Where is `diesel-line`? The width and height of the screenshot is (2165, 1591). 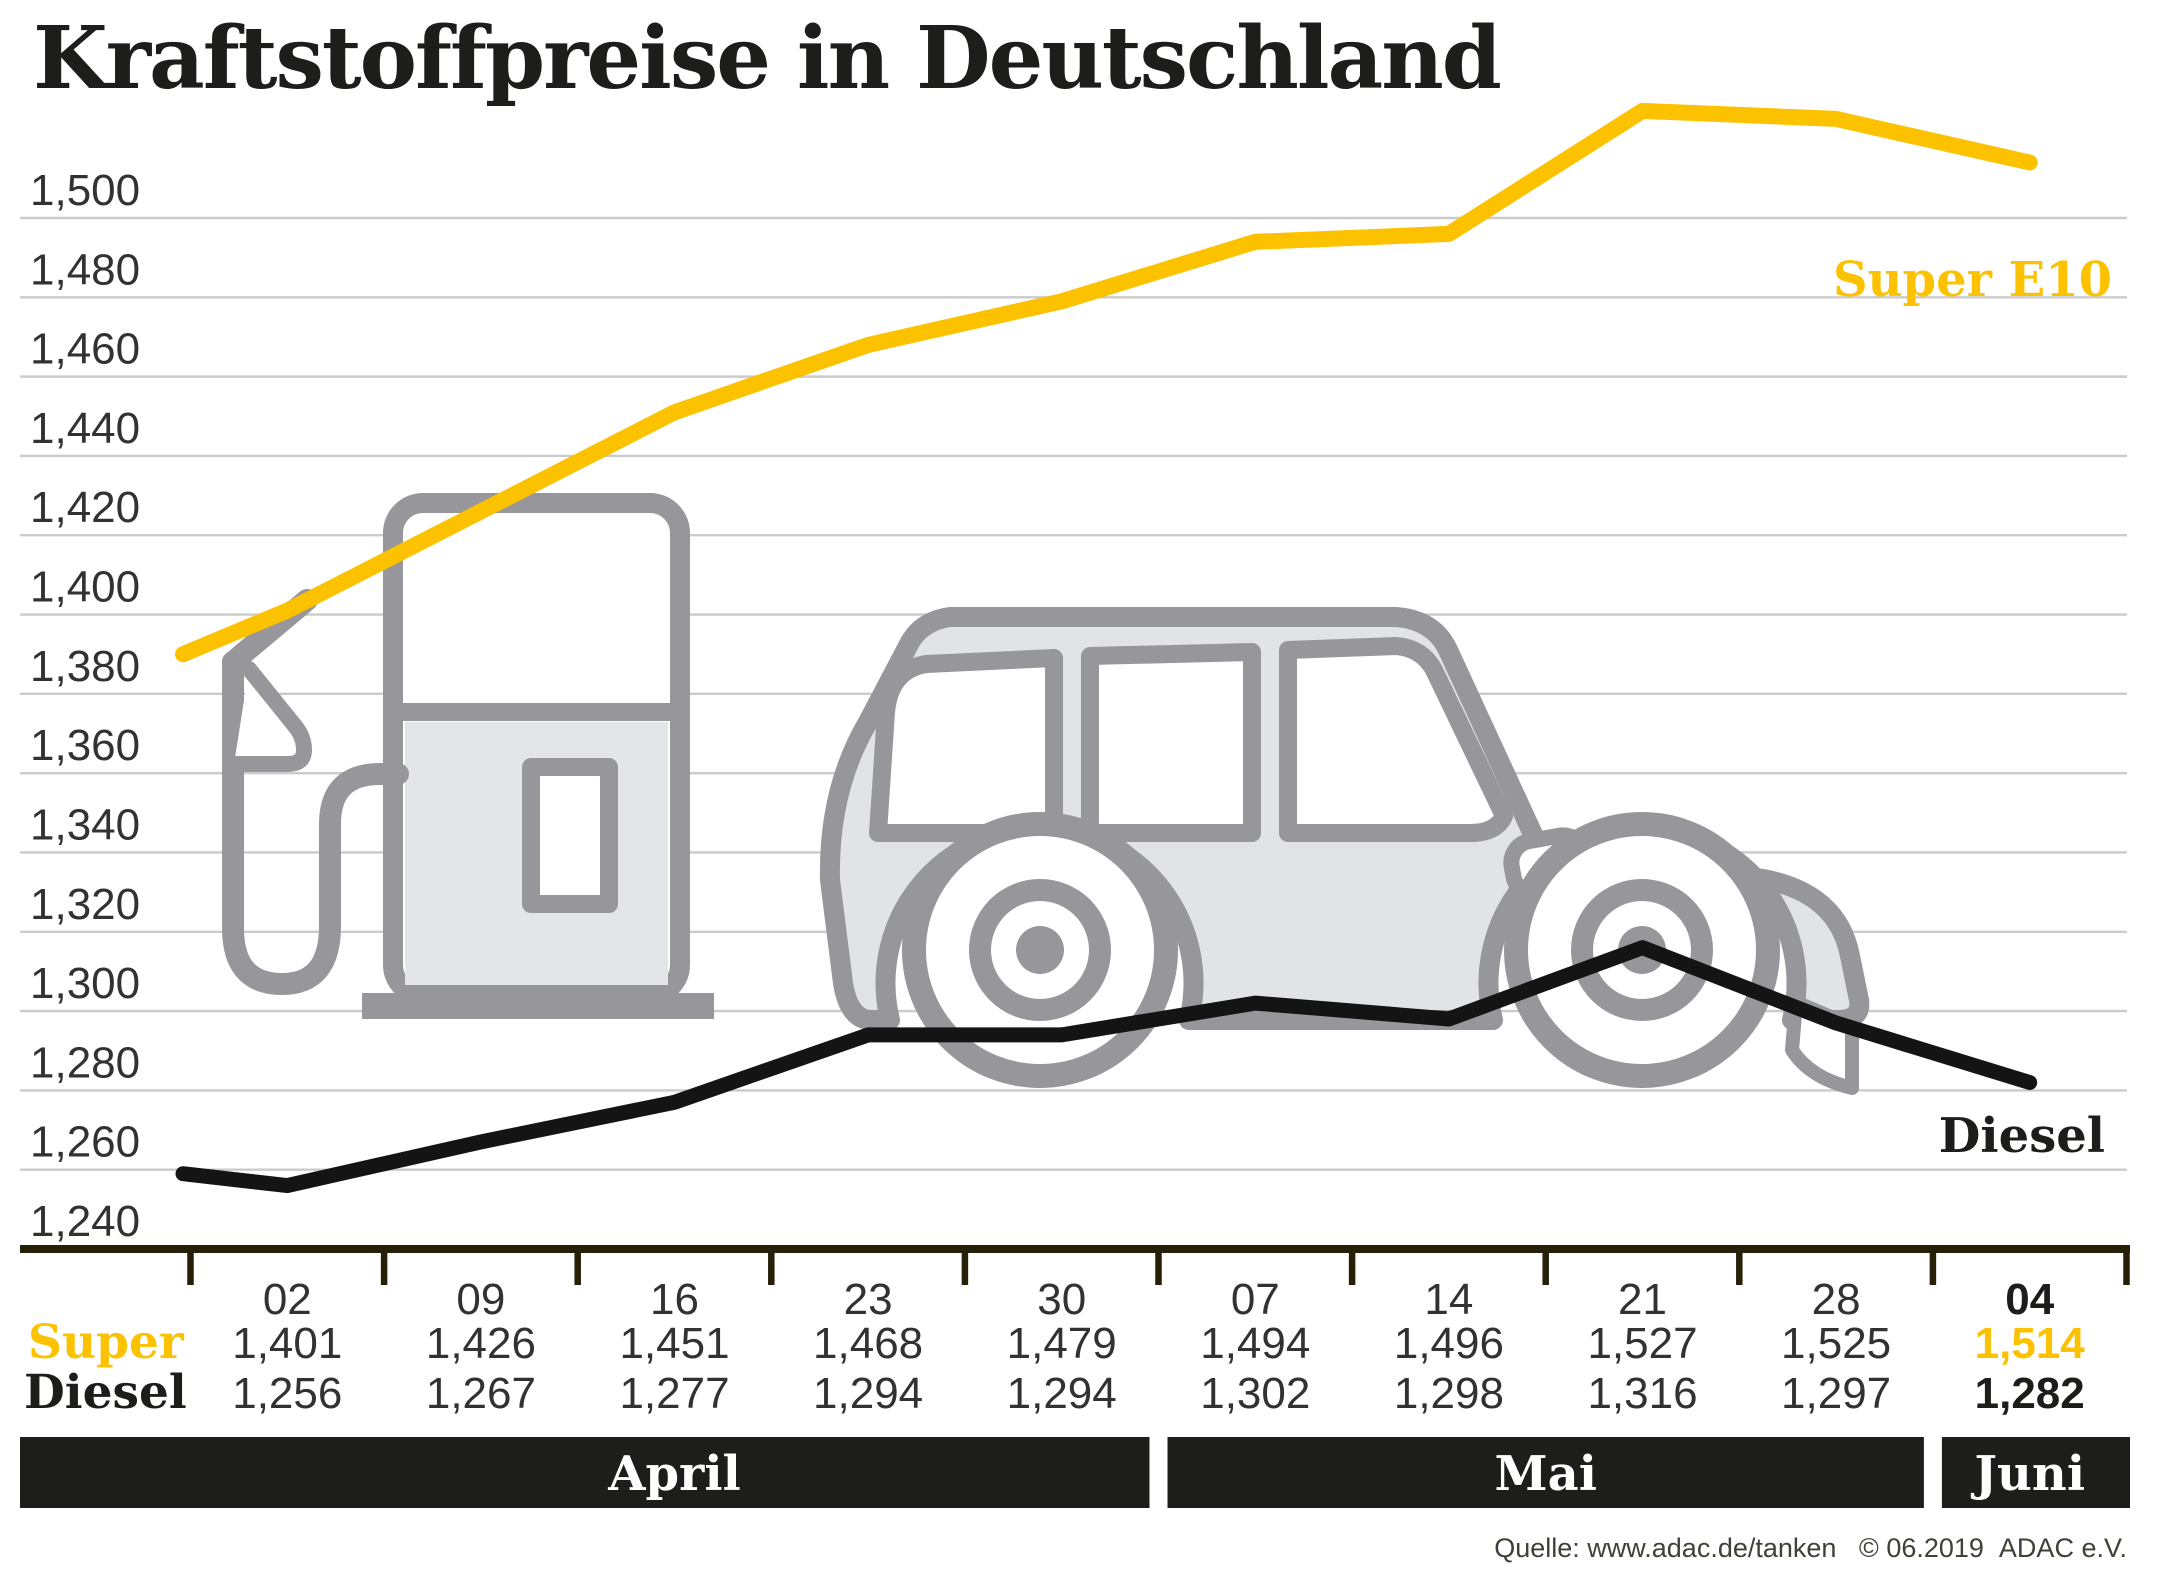
diesel-line is located at coordinates (1106, 1067).